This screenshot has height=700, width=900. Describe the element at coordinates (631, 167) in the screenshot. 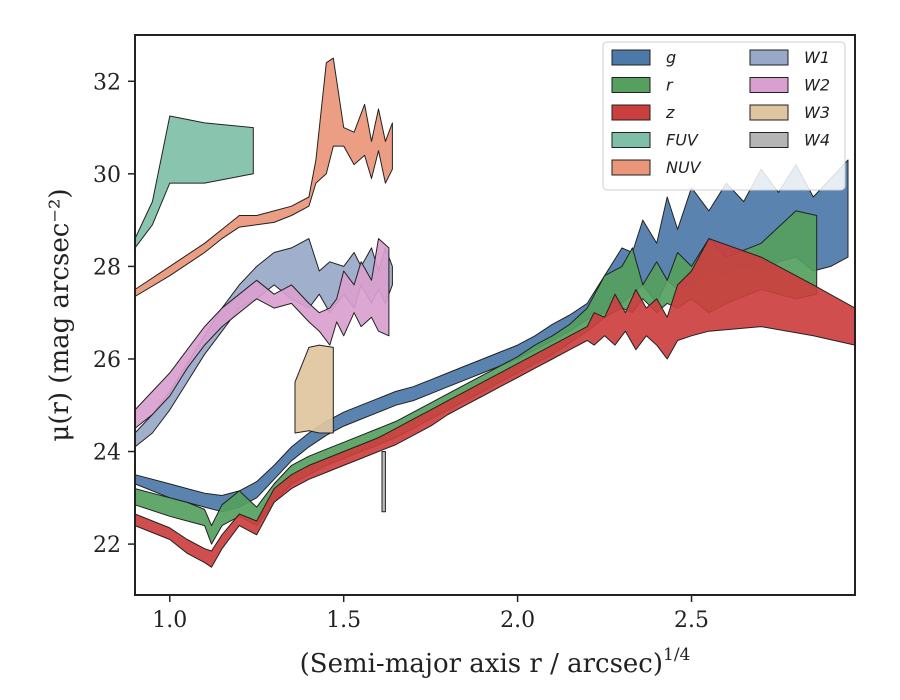

I see `legend-swatch-nuv` at that location.